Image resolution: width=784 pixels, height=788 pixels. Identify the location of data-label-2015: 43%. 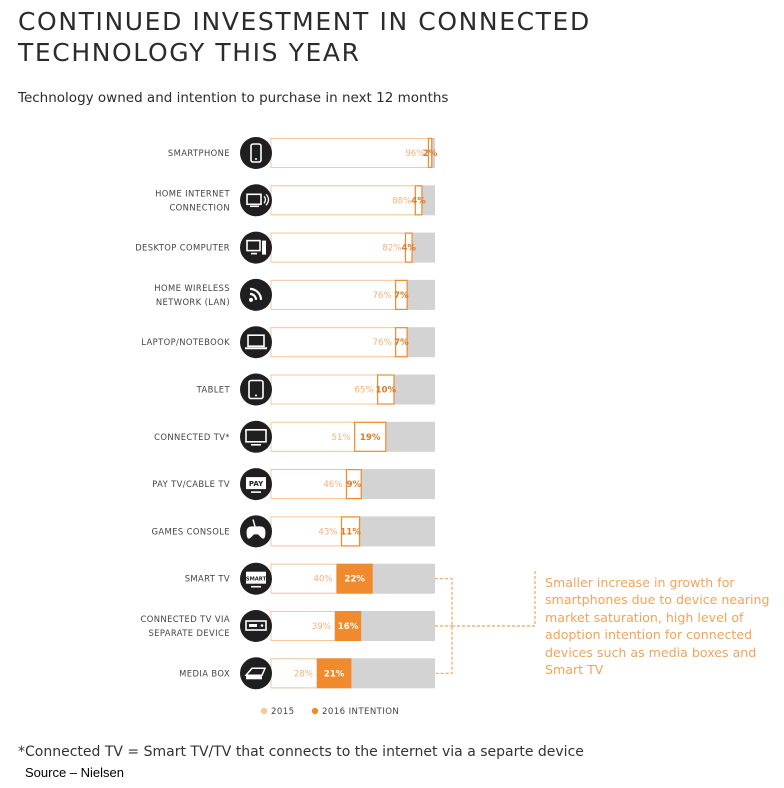
(327, 532).